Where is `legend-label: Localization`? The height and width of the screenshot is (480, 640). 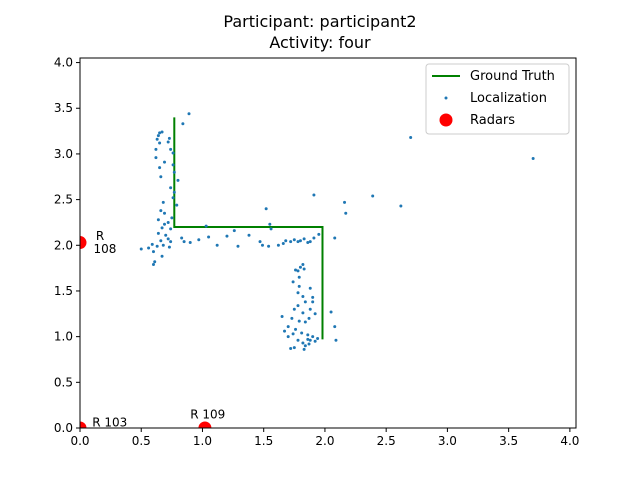 legend-label: Localization is located at coordinates (508, 98).